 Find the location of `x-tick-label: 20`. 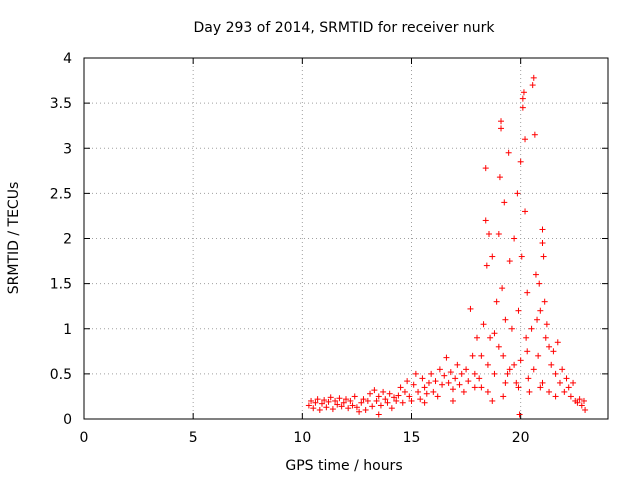

x-tick-label: 20 is located at coordinates (521, 438).